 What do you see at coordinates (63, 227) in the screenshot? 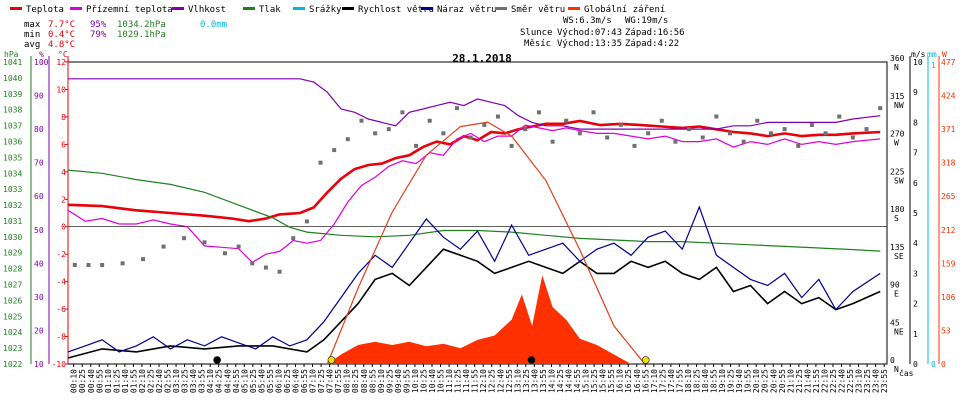
I see `temp-tick: 0` at bounding box center [63, 227].